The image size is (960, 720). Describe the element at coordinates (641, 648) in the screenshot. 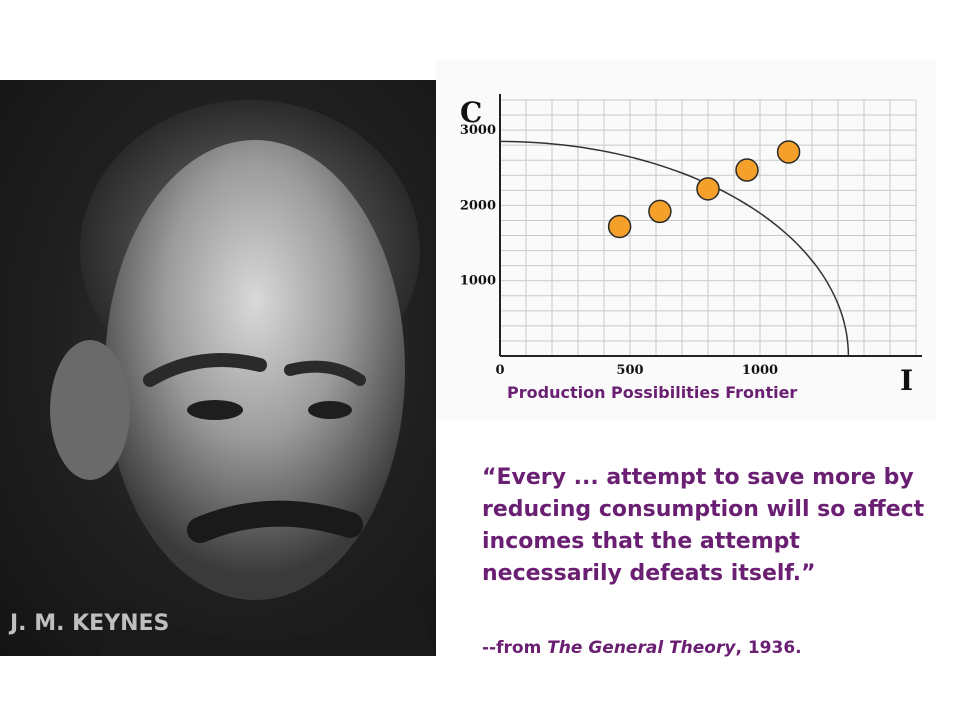

I see `citation-book: The General Theory` at that location.